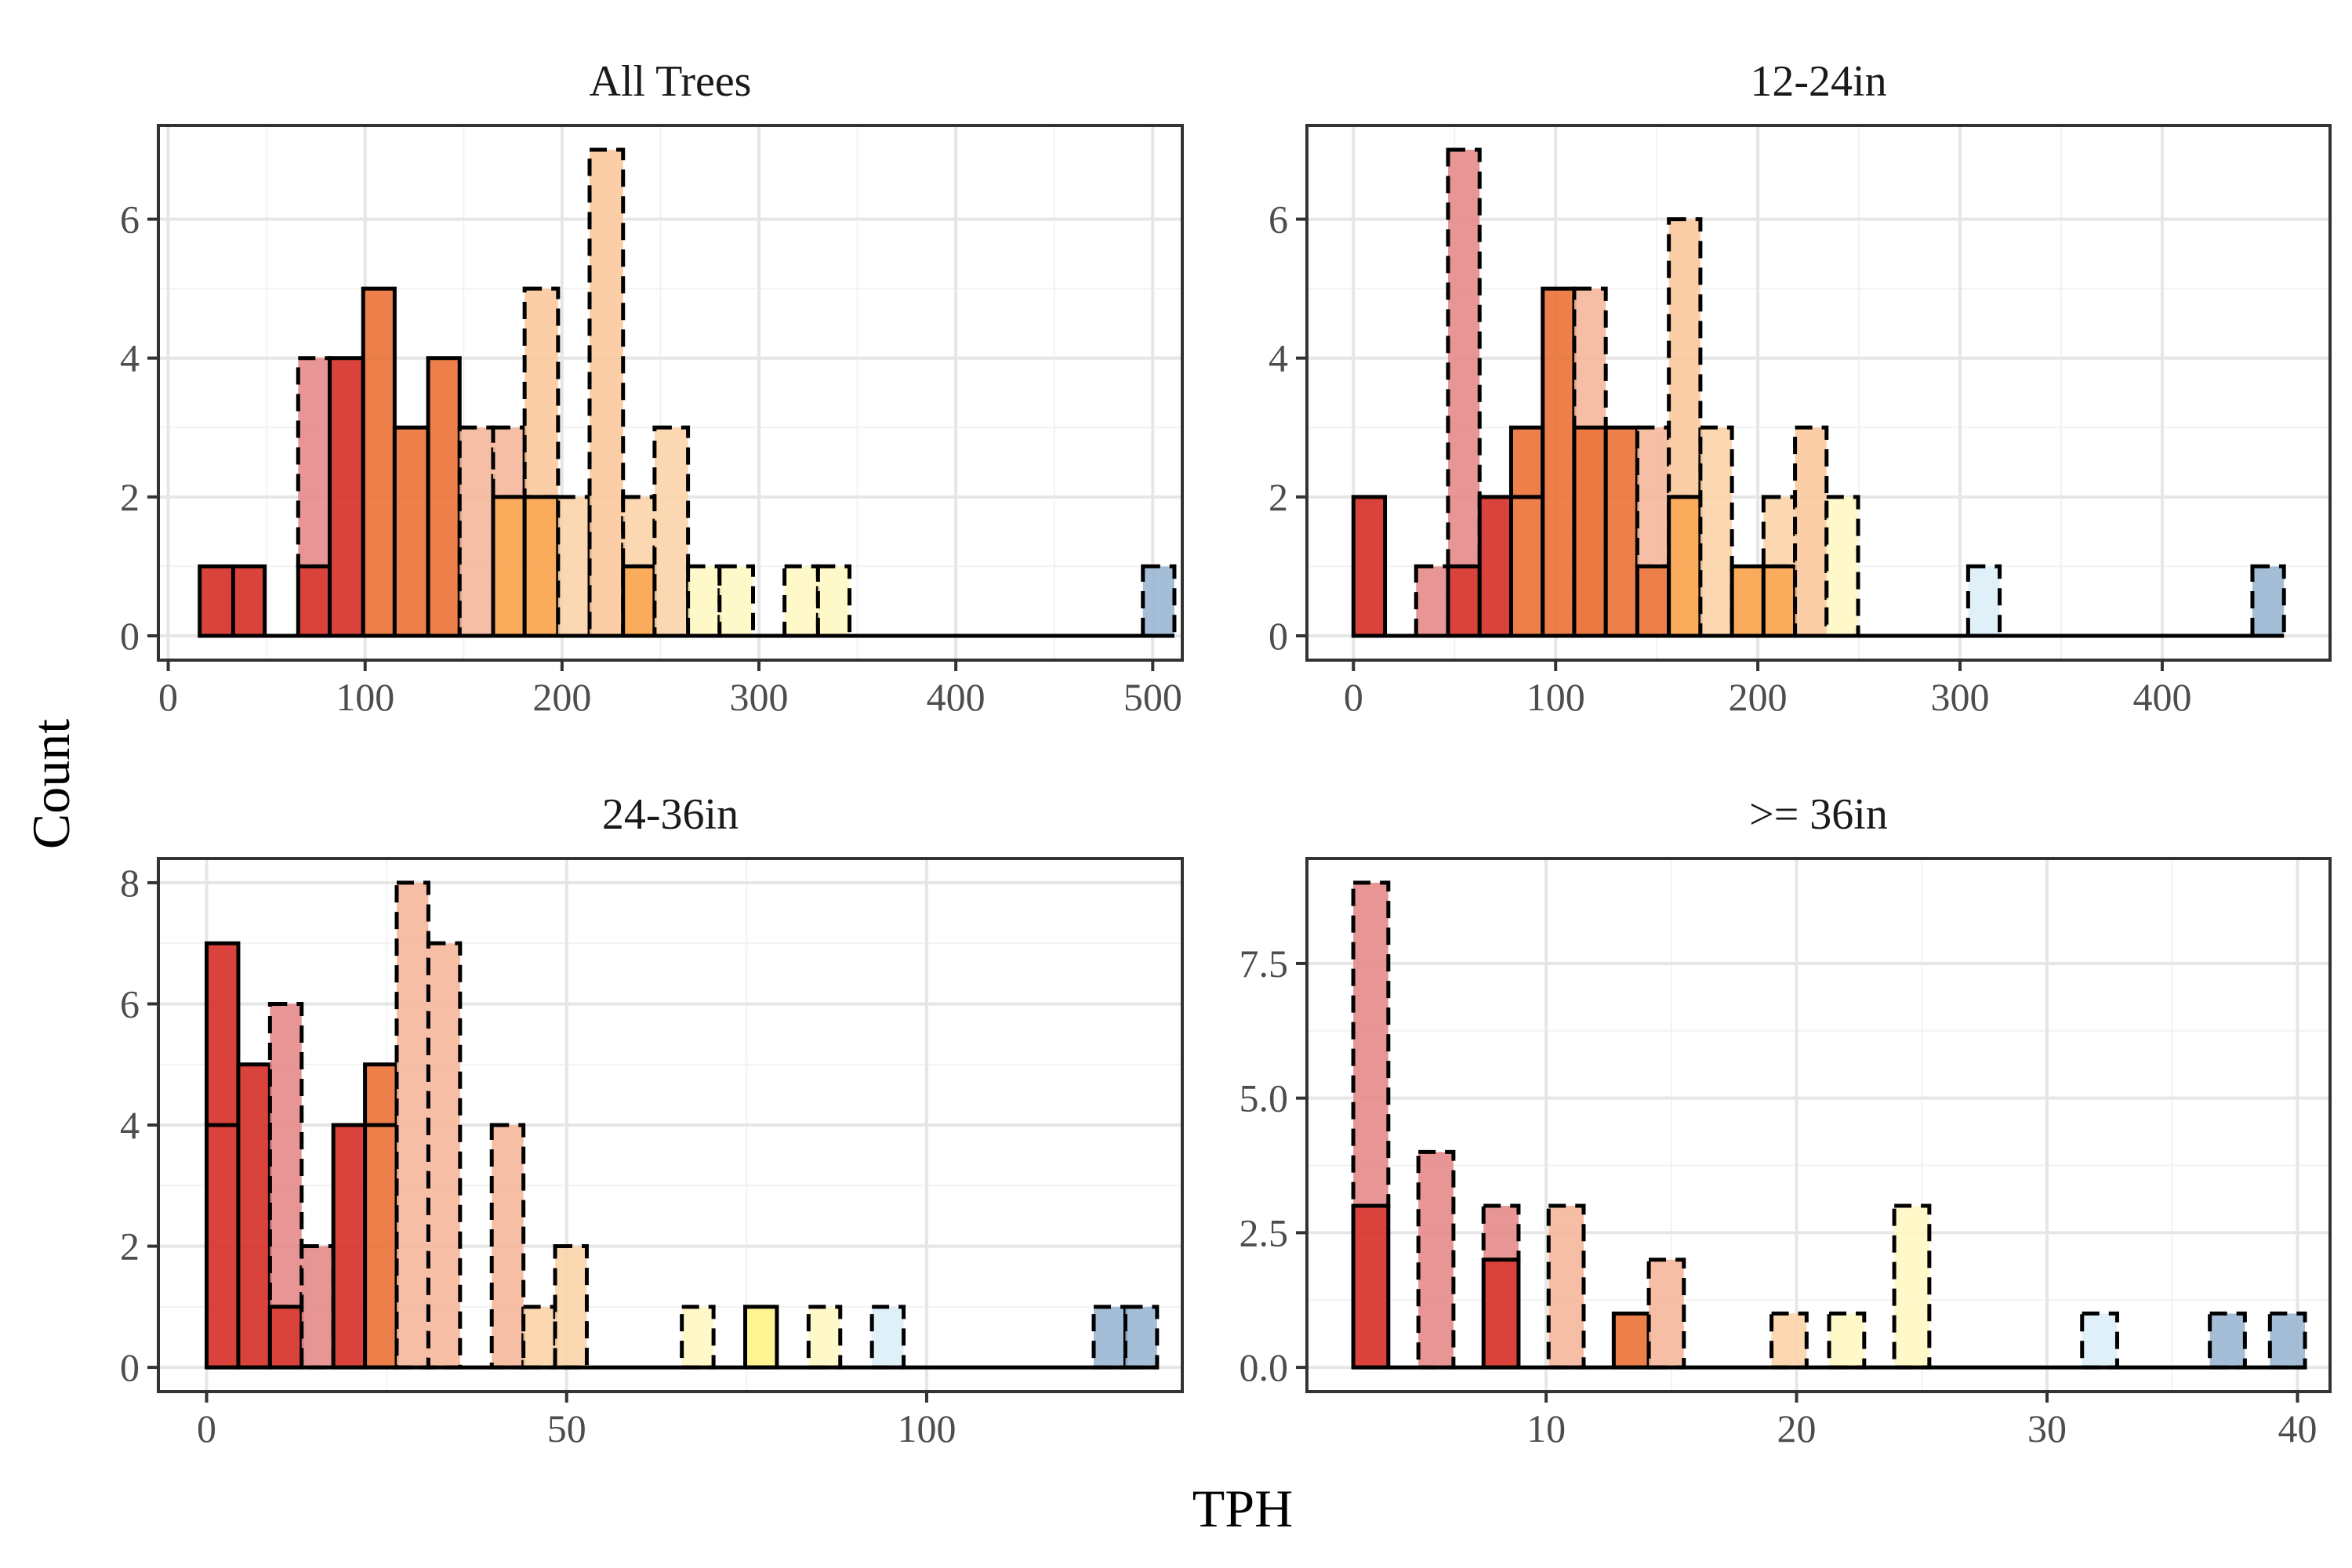 The image size is (2352, 1568). What do you see at coordinates (2047, 1428) in the screenshot?
I see `x-tick-label: 30` at bounding box center [2047, 1428].